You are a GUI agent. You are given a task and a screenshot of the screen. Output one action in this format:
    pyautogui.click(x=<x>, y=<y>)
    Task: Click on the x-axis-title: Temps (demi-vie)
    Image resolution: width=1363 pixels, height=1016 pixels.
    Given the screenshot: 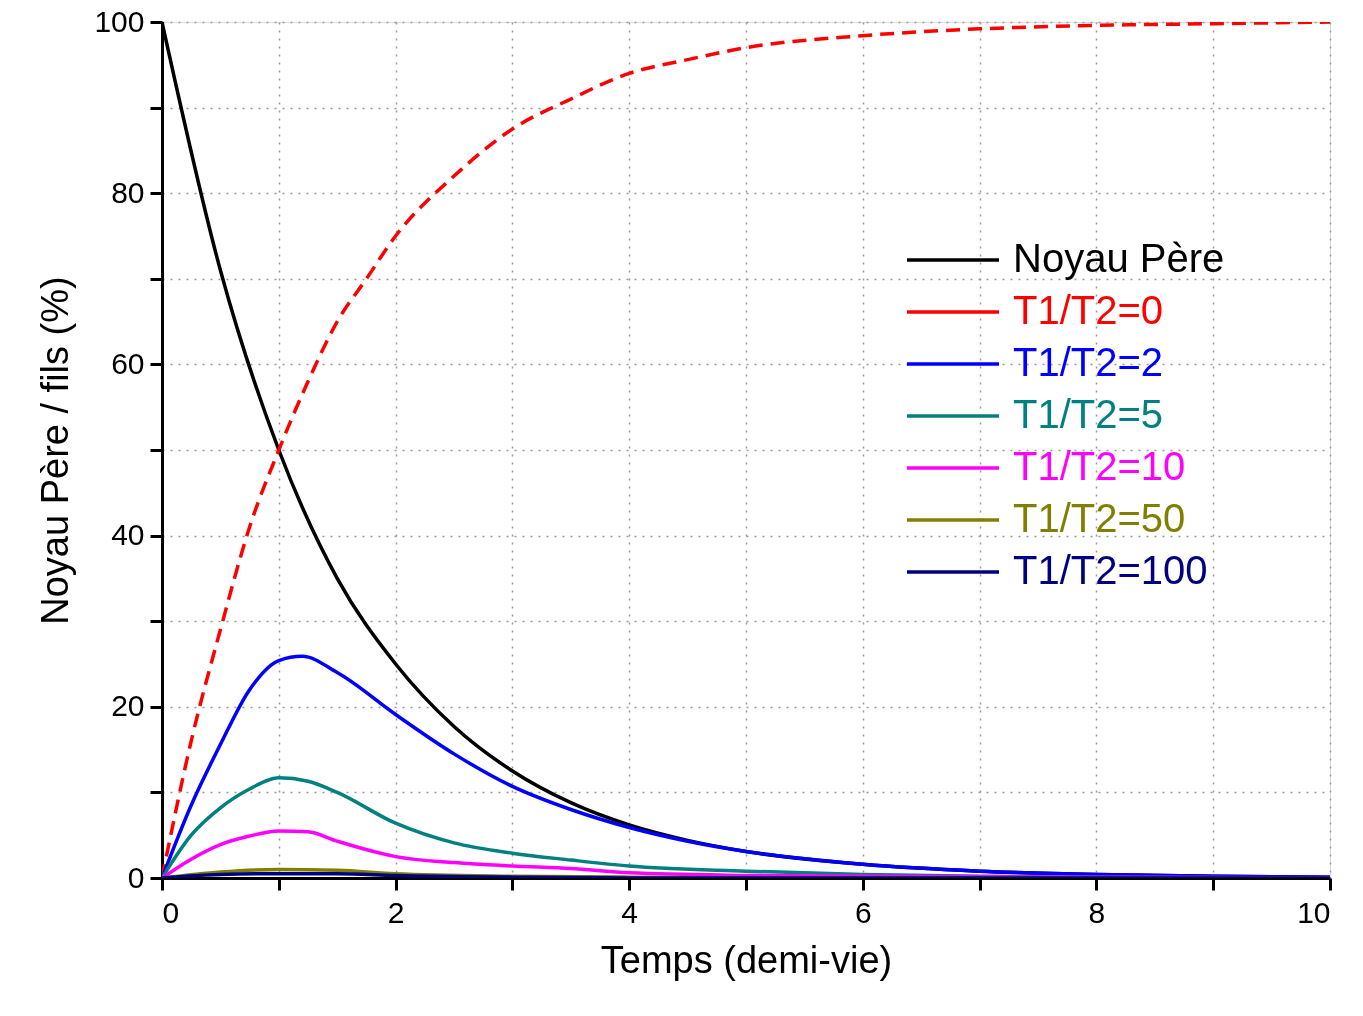 What is the action you would take?
    pyautogui.click(x=746, y=959)
    